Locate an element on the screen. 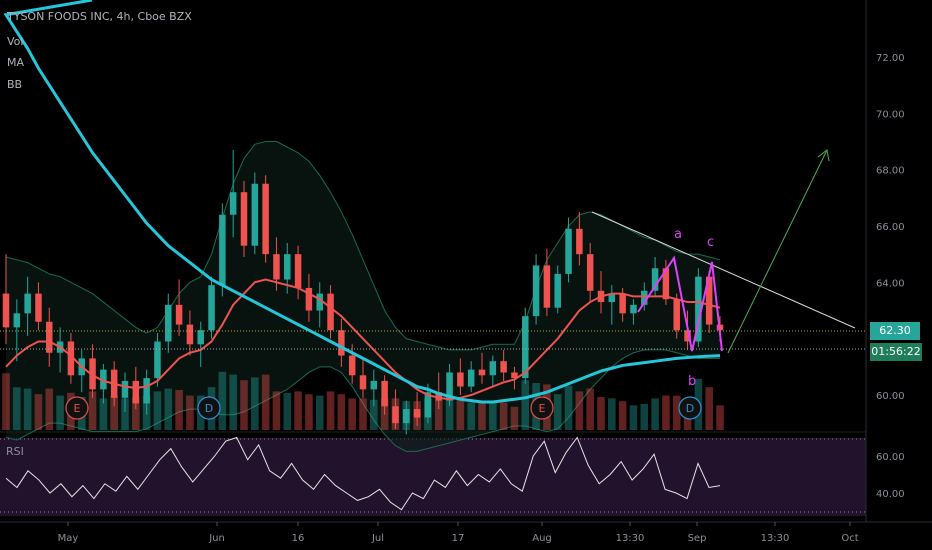  price-tick-label: 72.00 is located at coordinates (890, 58).